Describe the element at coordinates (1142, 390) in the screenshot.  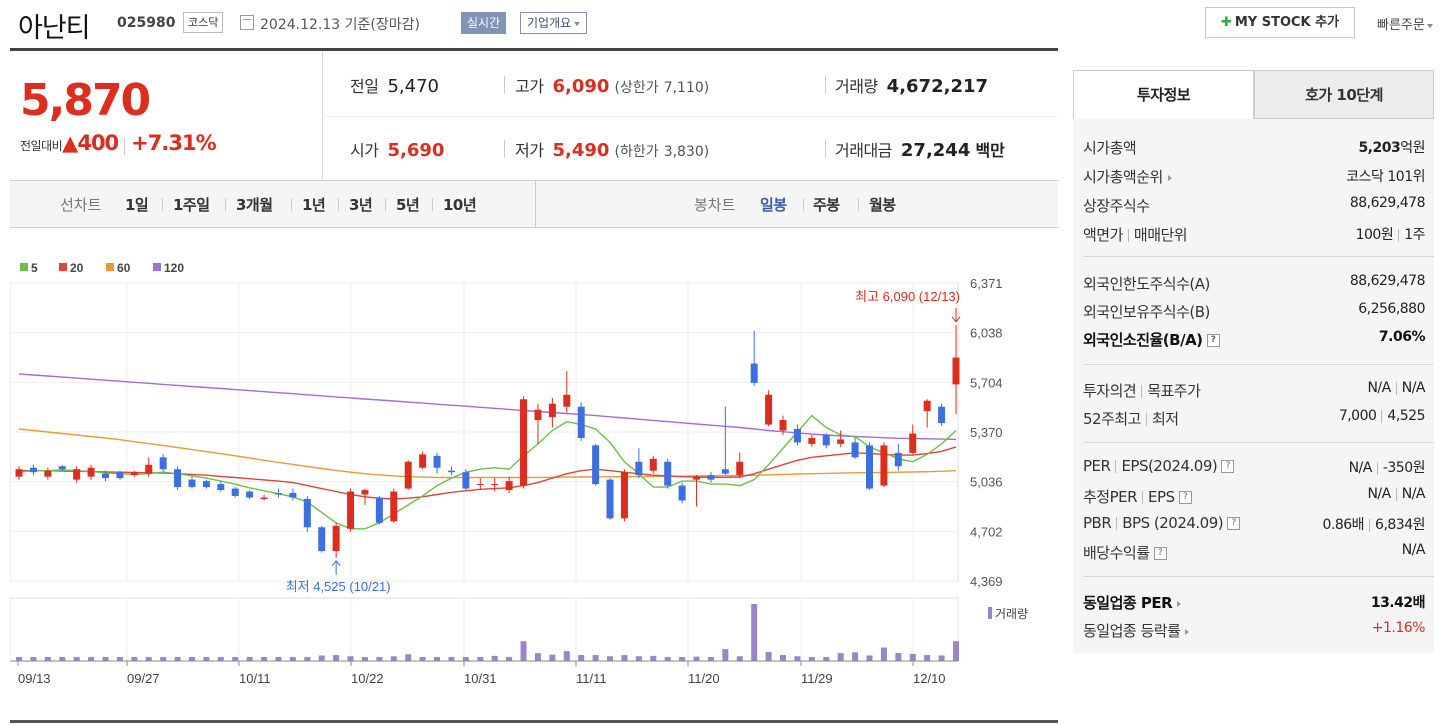
I see `opinion-label: 투자의견 목표주가` at that location.